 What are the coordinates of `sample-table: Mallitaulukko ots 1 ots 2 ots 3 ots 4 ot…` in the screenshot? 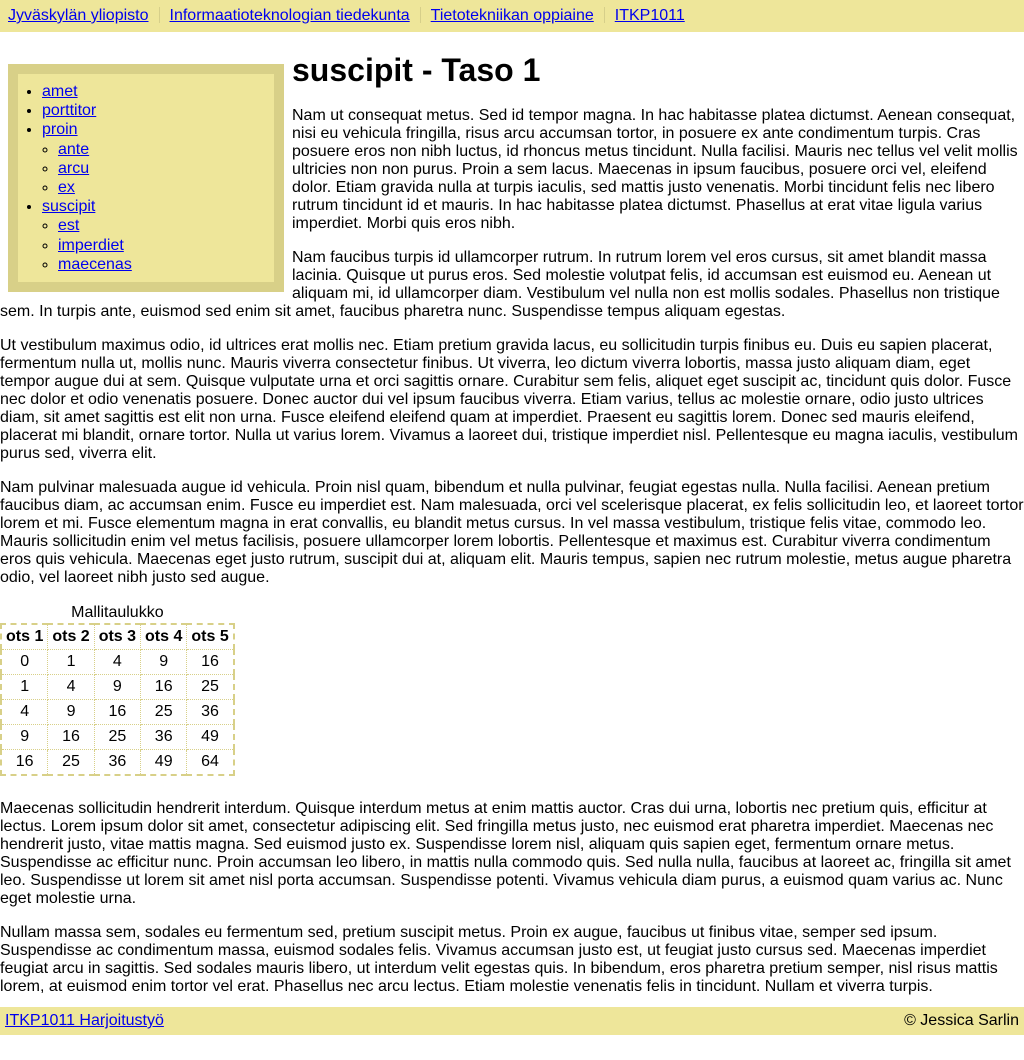 It's located at (117, 689).